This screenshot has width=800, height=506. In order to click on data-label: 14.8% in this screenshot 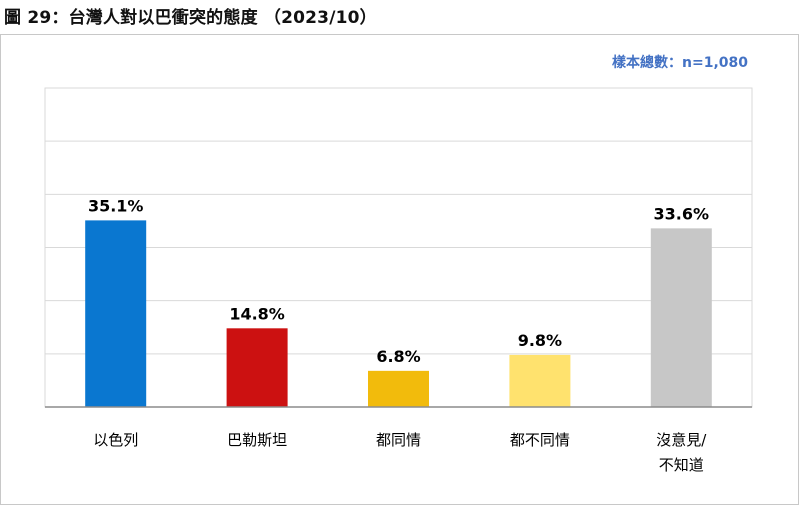, I will do `click(257, 313)`.